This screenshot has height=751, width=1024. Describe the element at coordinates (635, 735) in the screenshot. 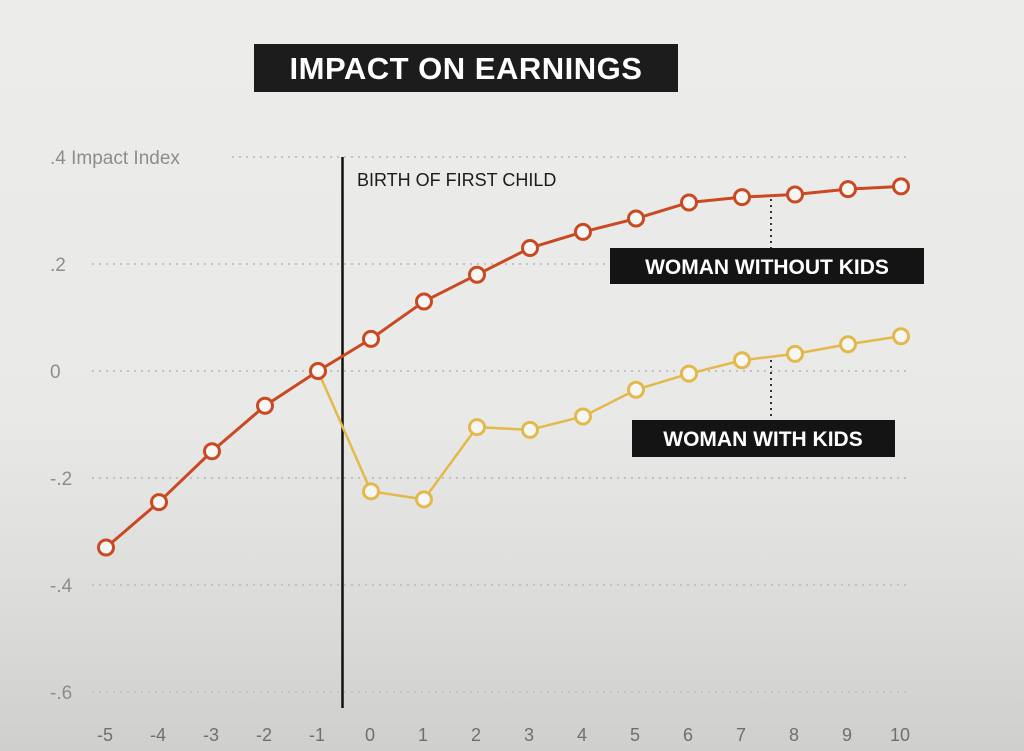

I see `x-tick-label: 5` at that location.